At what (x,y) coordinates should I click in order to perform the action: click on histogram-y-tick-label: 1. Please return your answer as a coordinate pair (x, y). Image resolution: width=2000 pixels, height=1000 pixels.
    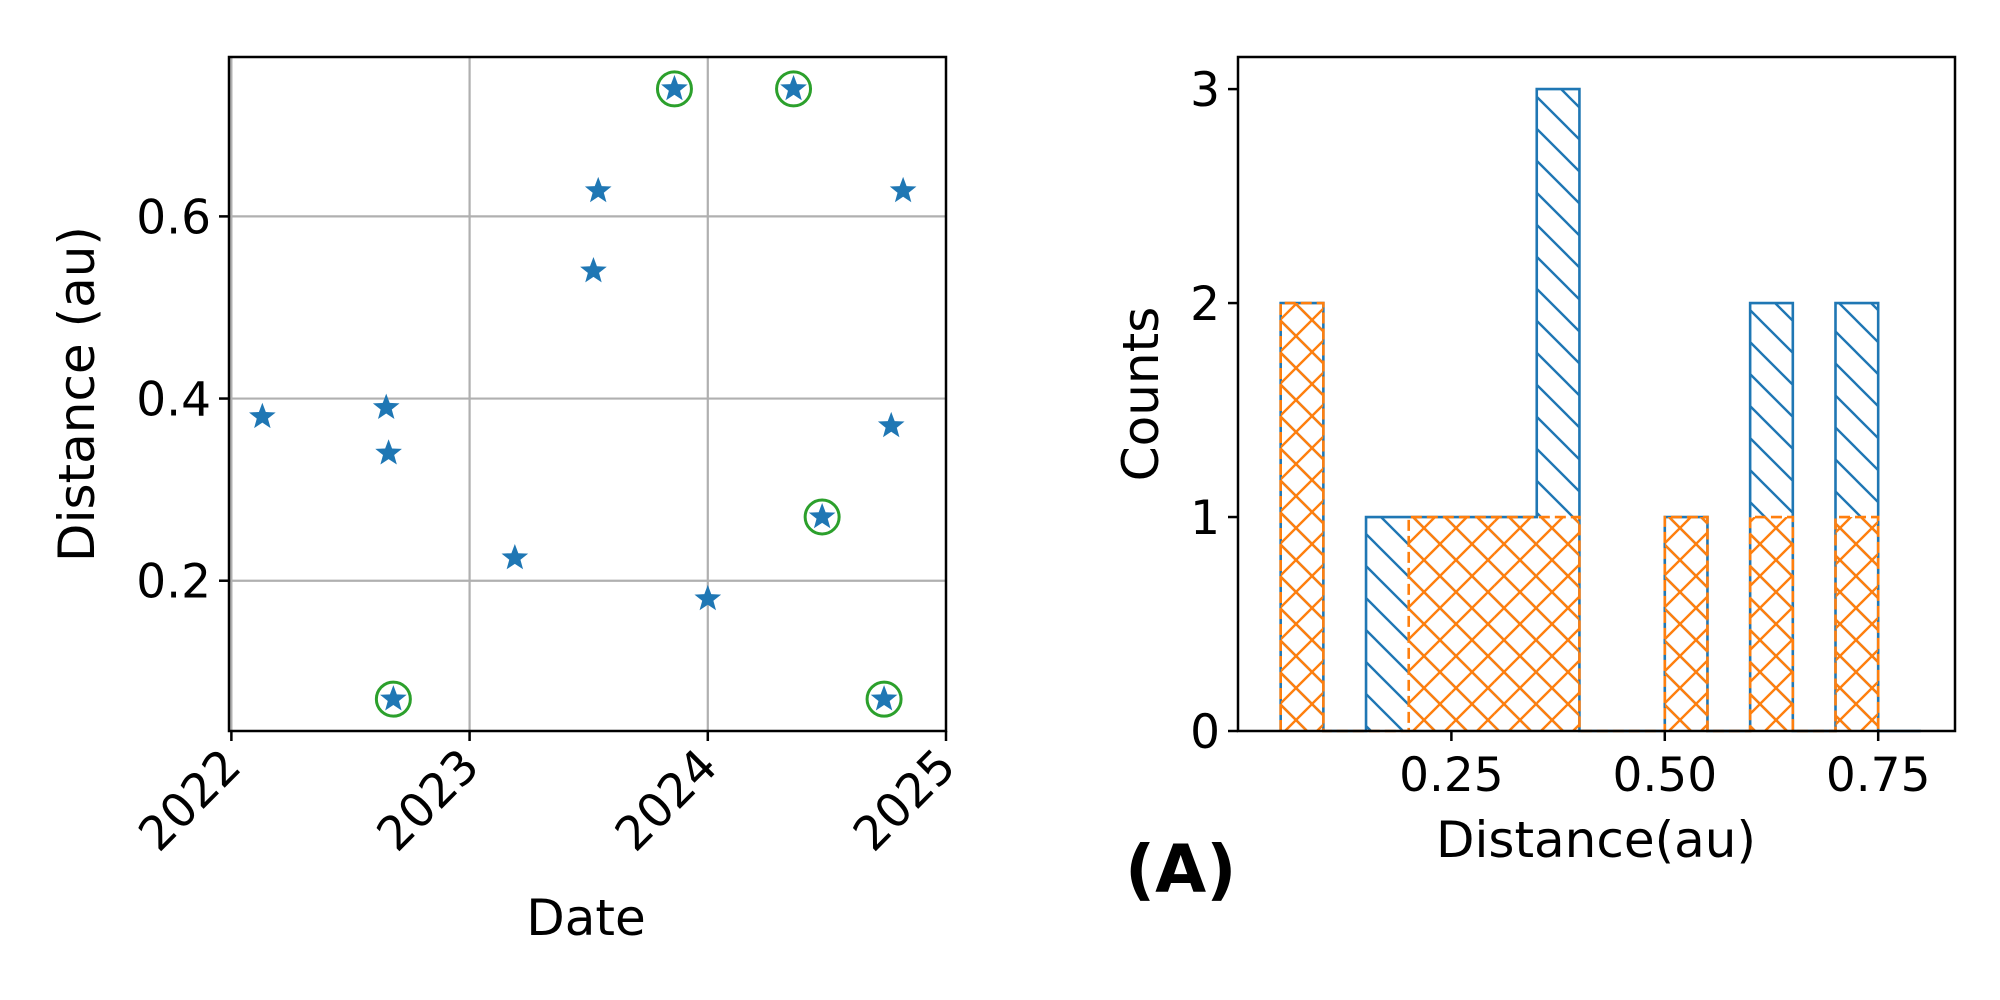
    Looking at the image, I should click on (1205, 518).